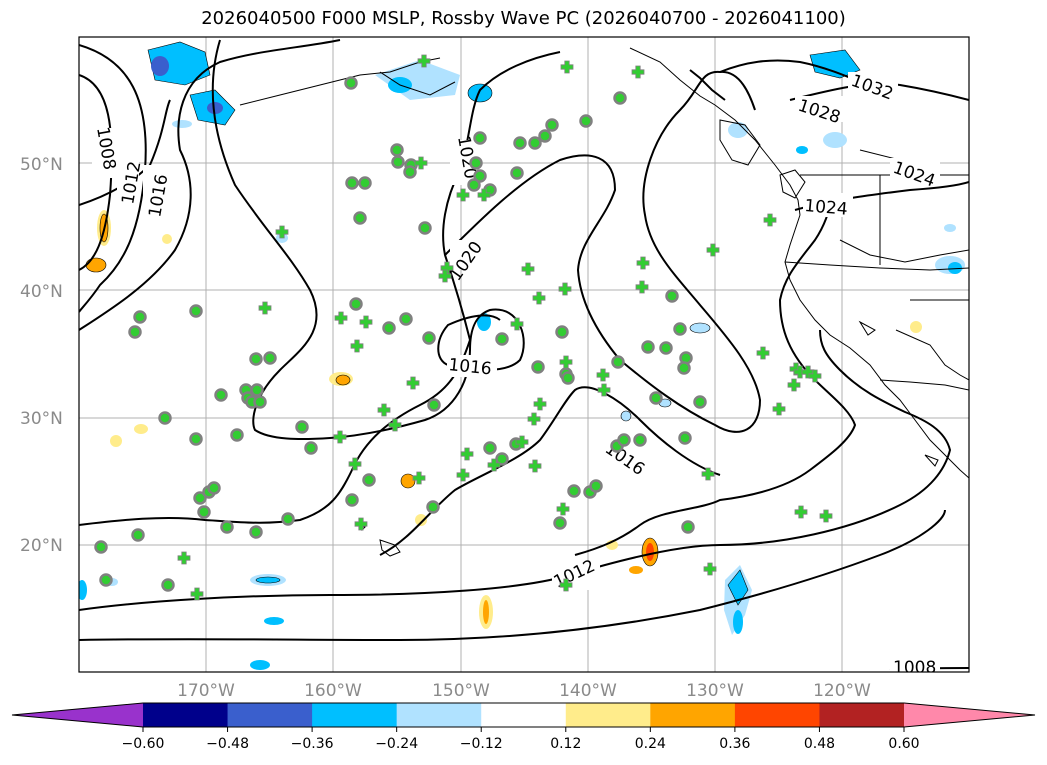  Describe the element at coordinates (41, 355) in the screenshot. I see `latitude-labels: 50°N 40°N 30°N 20°N` at that location.